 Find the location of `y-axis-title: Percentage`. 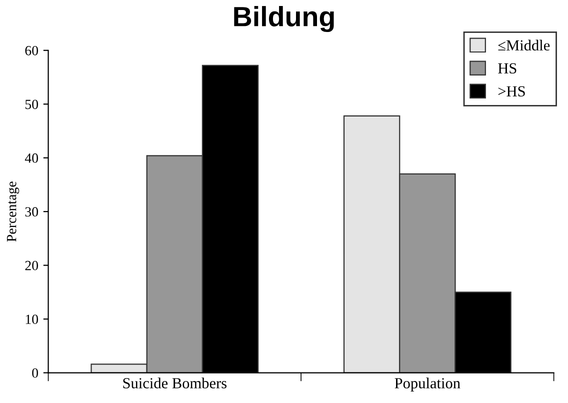

y-axis-title: Percentage is located at coordinates (13, 212).